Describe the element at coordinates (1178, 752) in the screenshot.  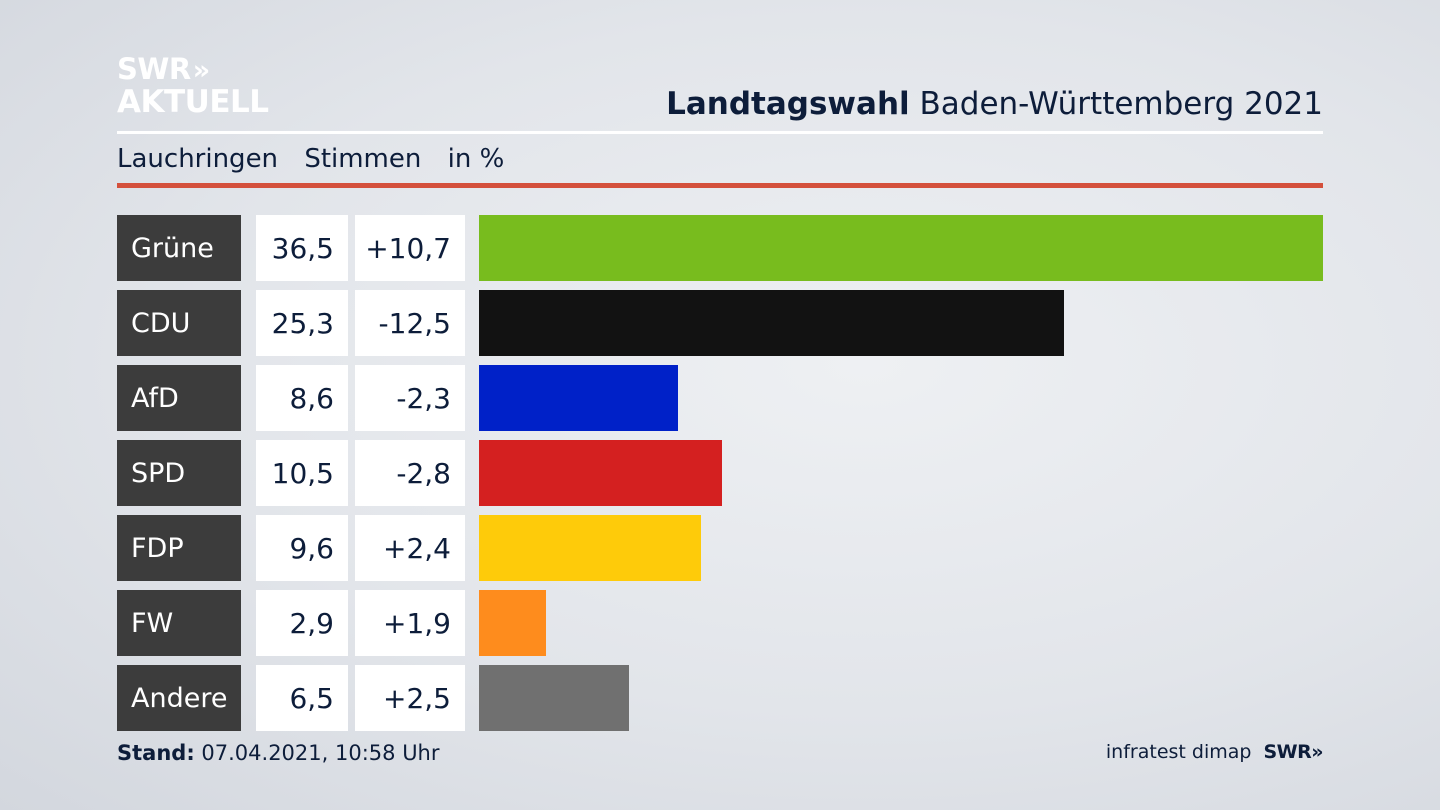
I see `source-text: infratest dimap` at that location.